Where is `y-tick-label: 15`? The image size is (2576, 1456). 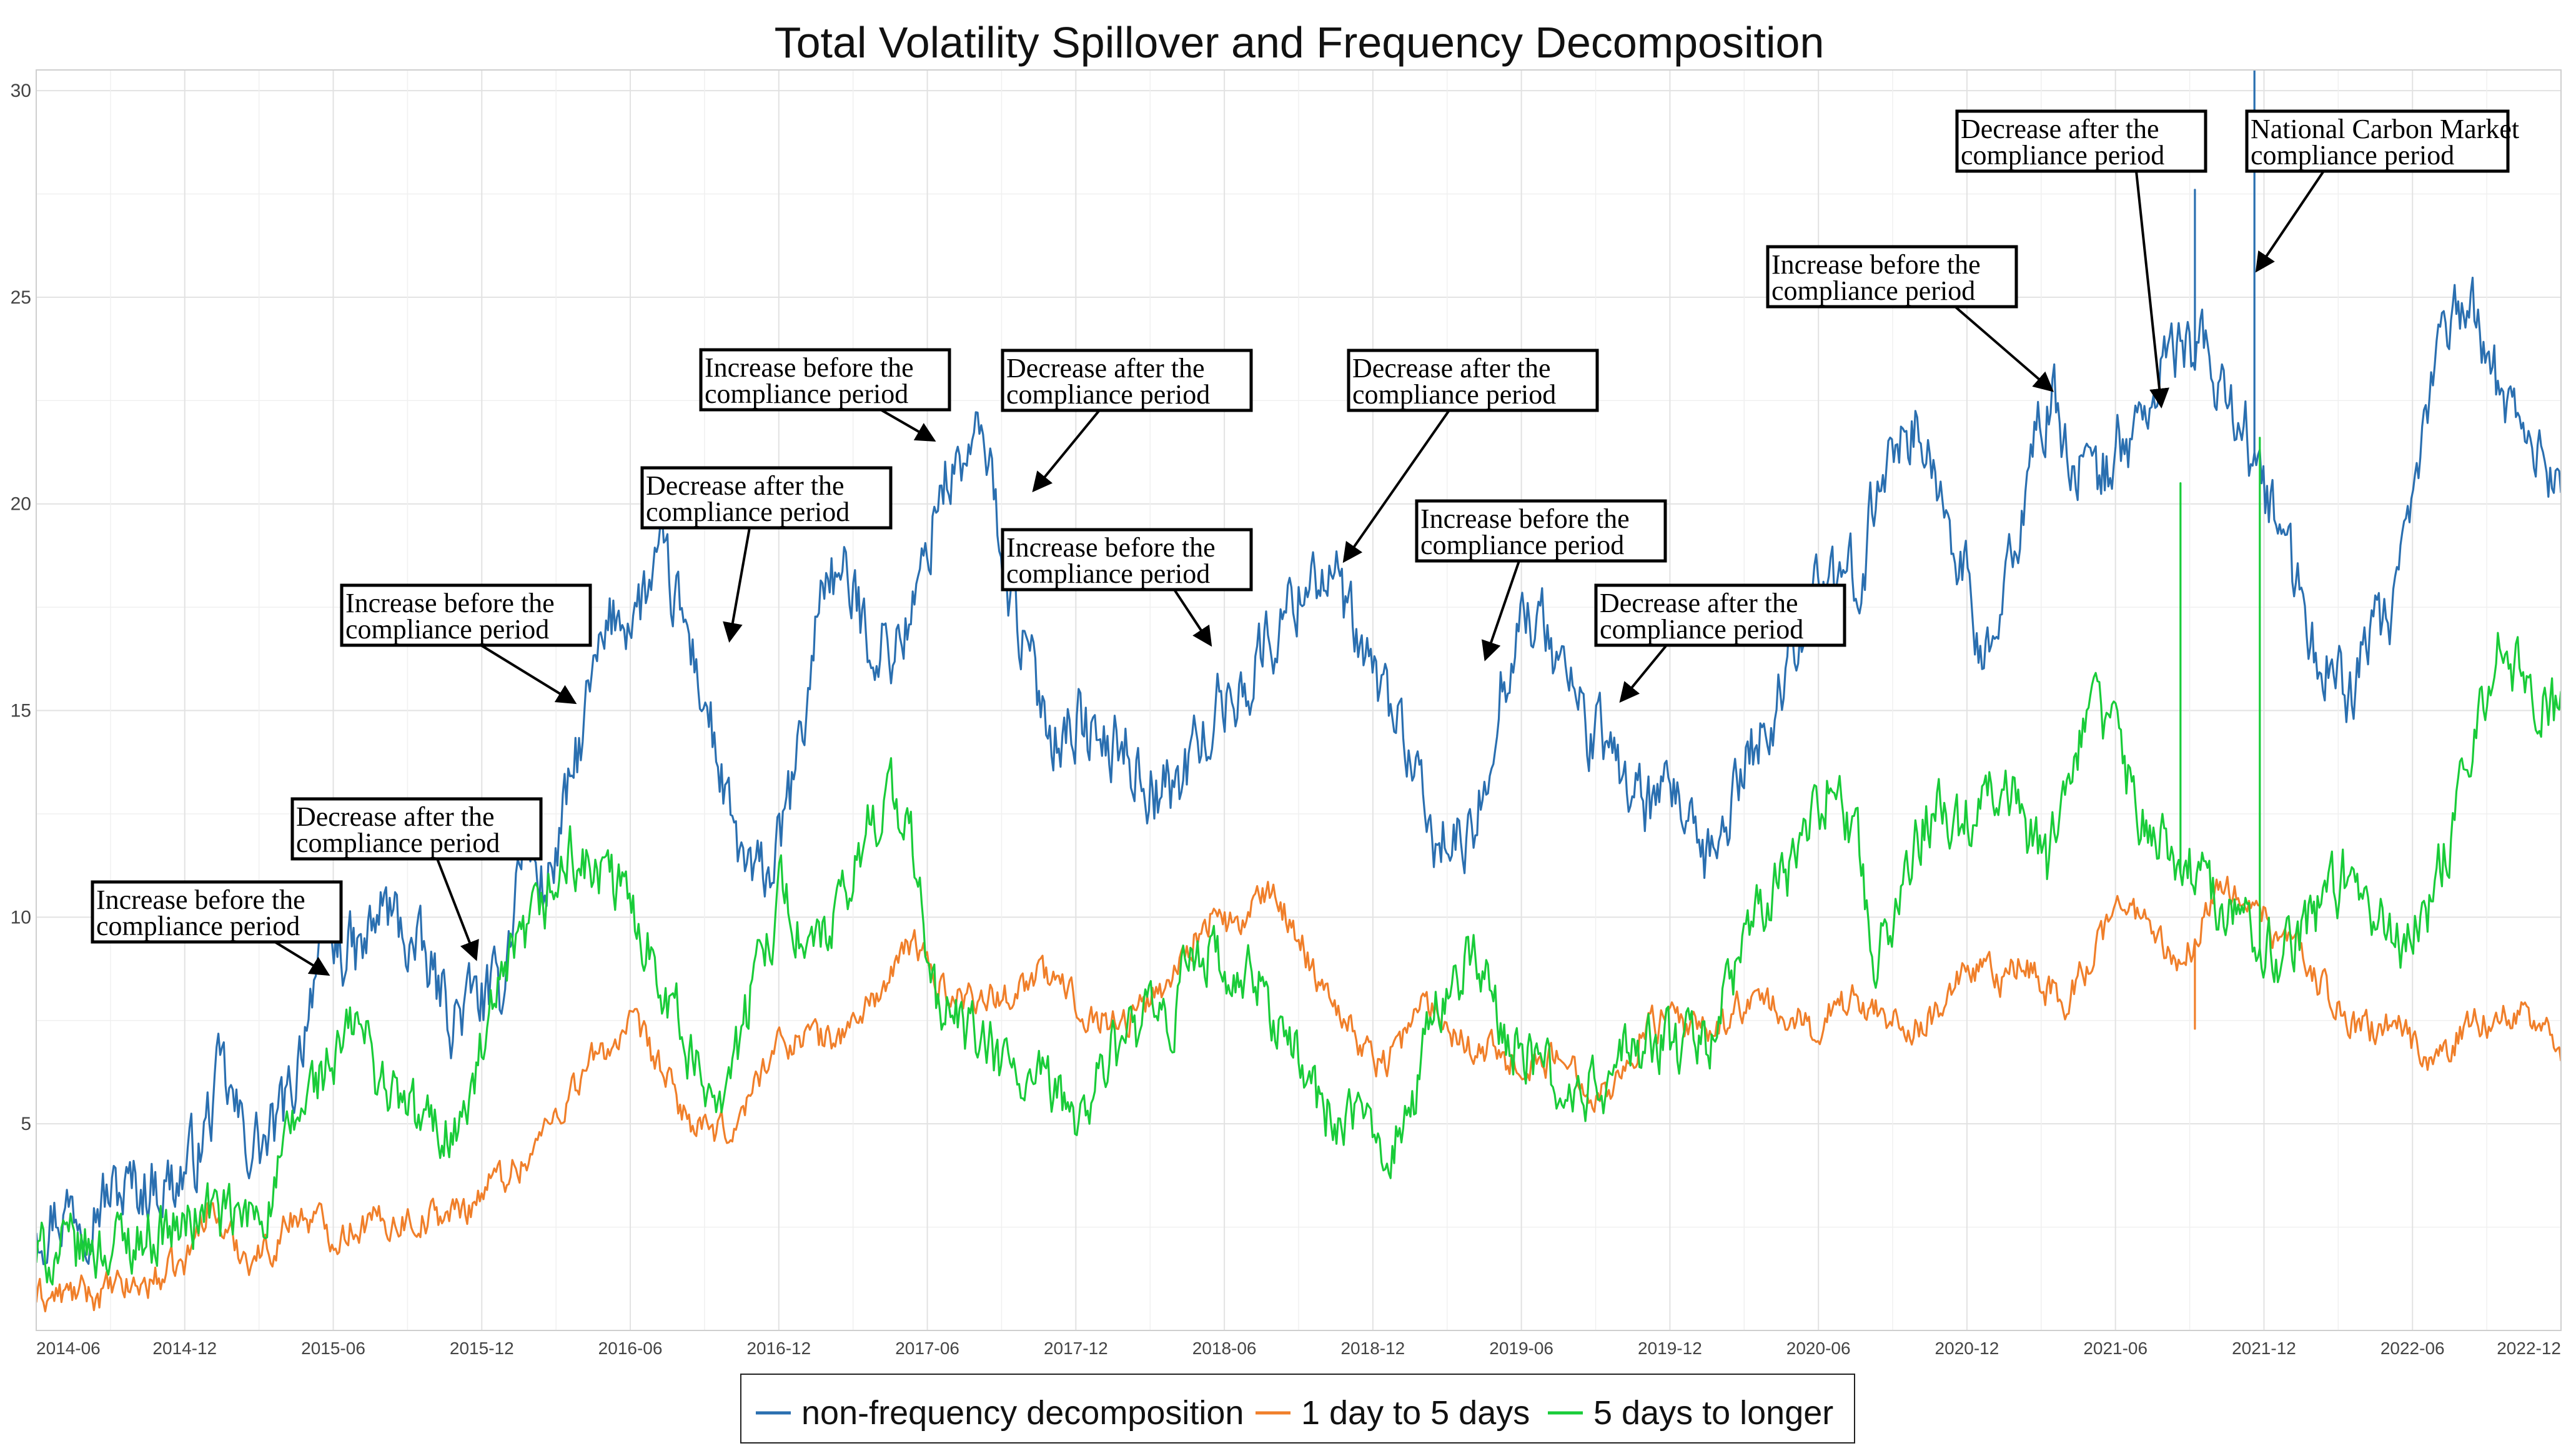 y-tick-label: 15 is located at coordinates (21, 711).